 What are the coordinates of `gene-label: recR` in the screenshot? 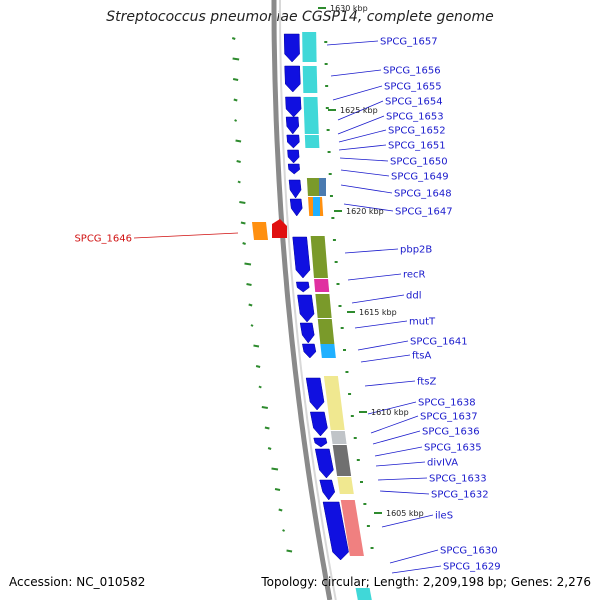 It's located at (414, 275).